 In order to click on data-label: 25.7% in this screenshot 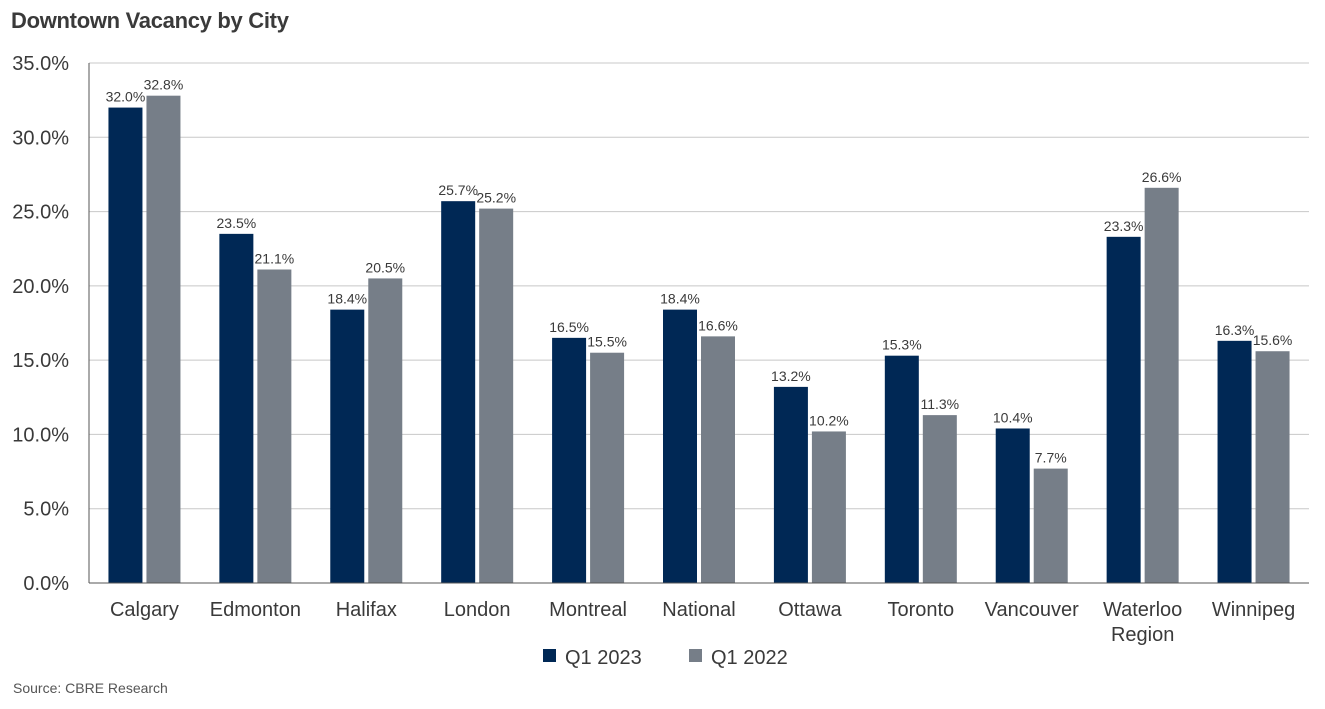, I will do `click(458, 190)`.